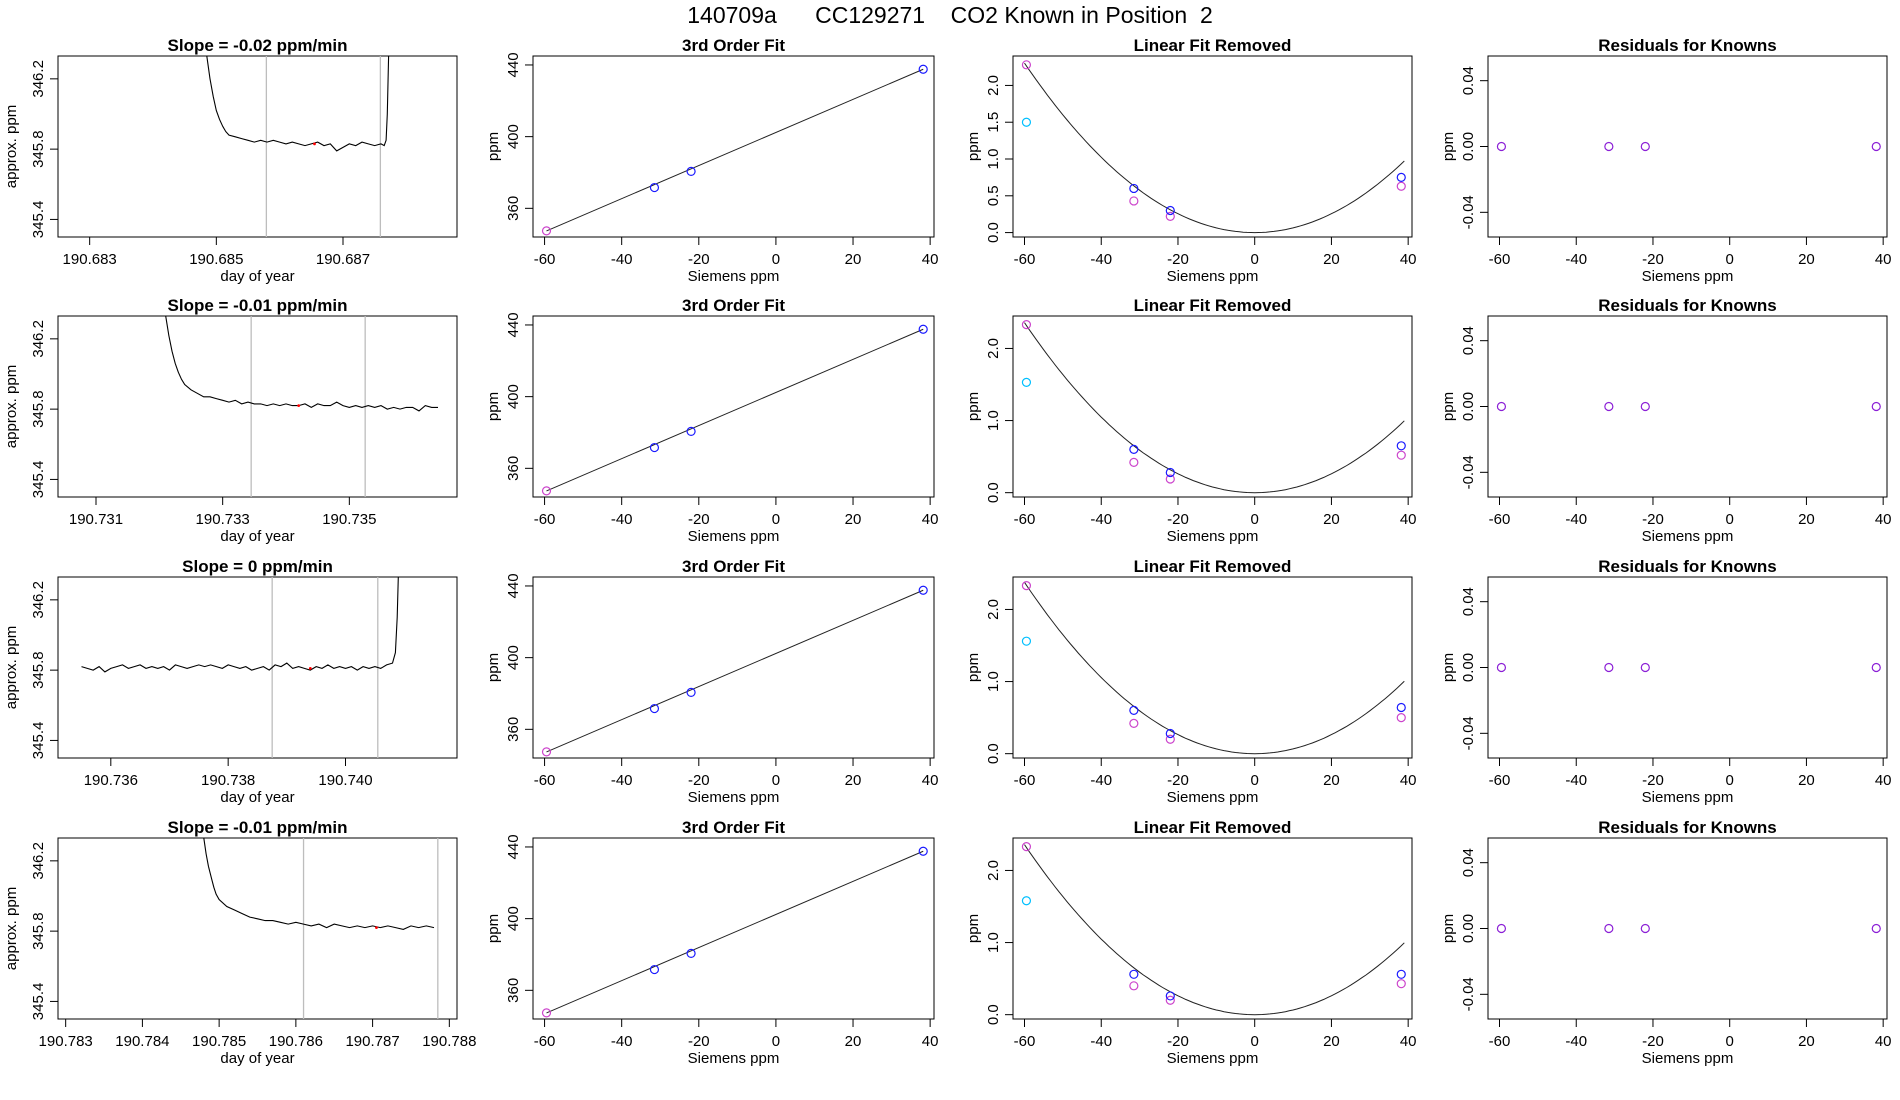  Describe the element at coordinates (343, 259) in the screenshot. I see `x-tick-label: 190.687` at that location.